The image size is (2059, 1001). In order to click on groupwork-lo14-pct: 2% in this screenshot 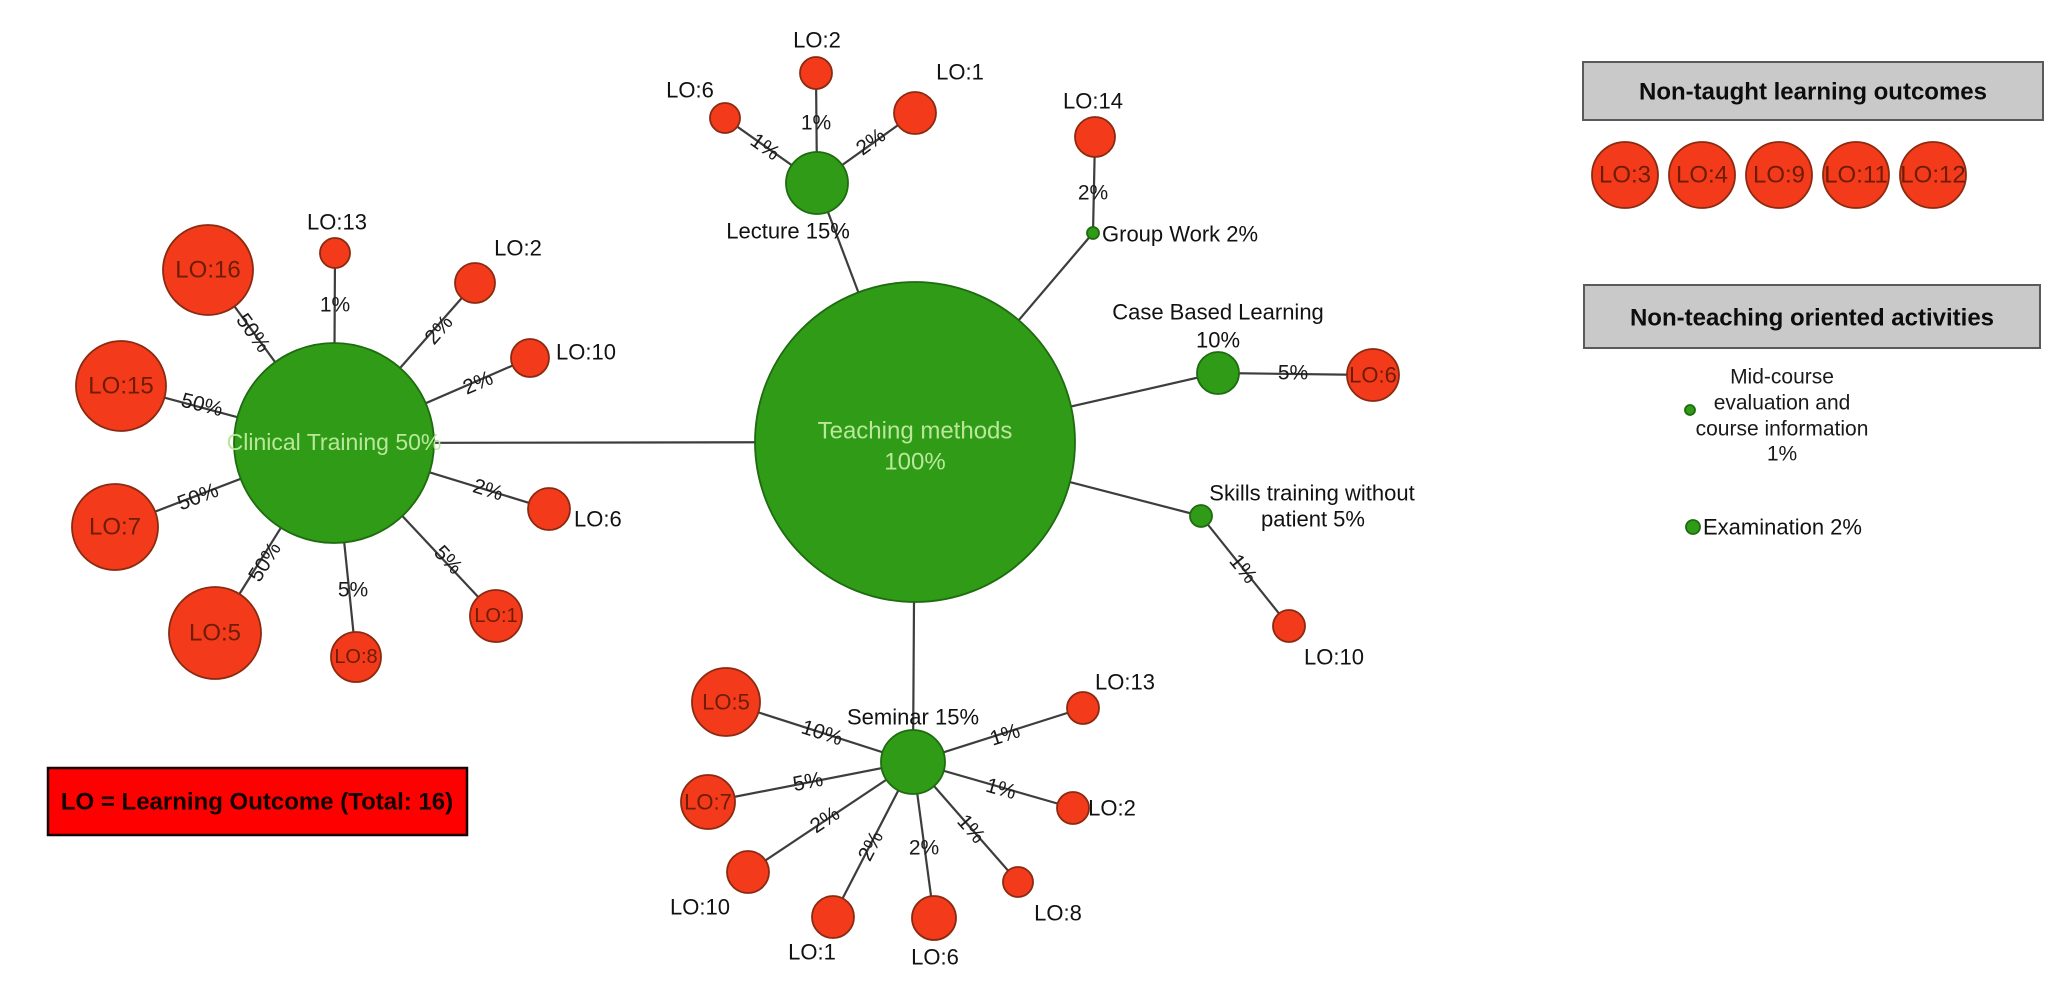, I will do `click(1093, 193)`.